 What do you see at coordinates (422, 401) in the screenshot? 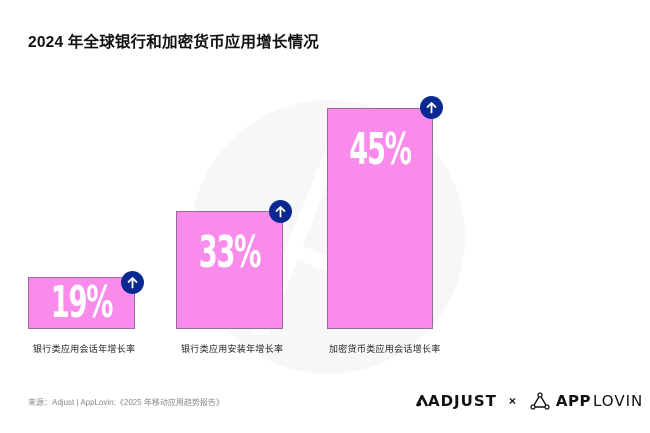
I see `adjust-mark-icon` at bounding box center [422, 401].